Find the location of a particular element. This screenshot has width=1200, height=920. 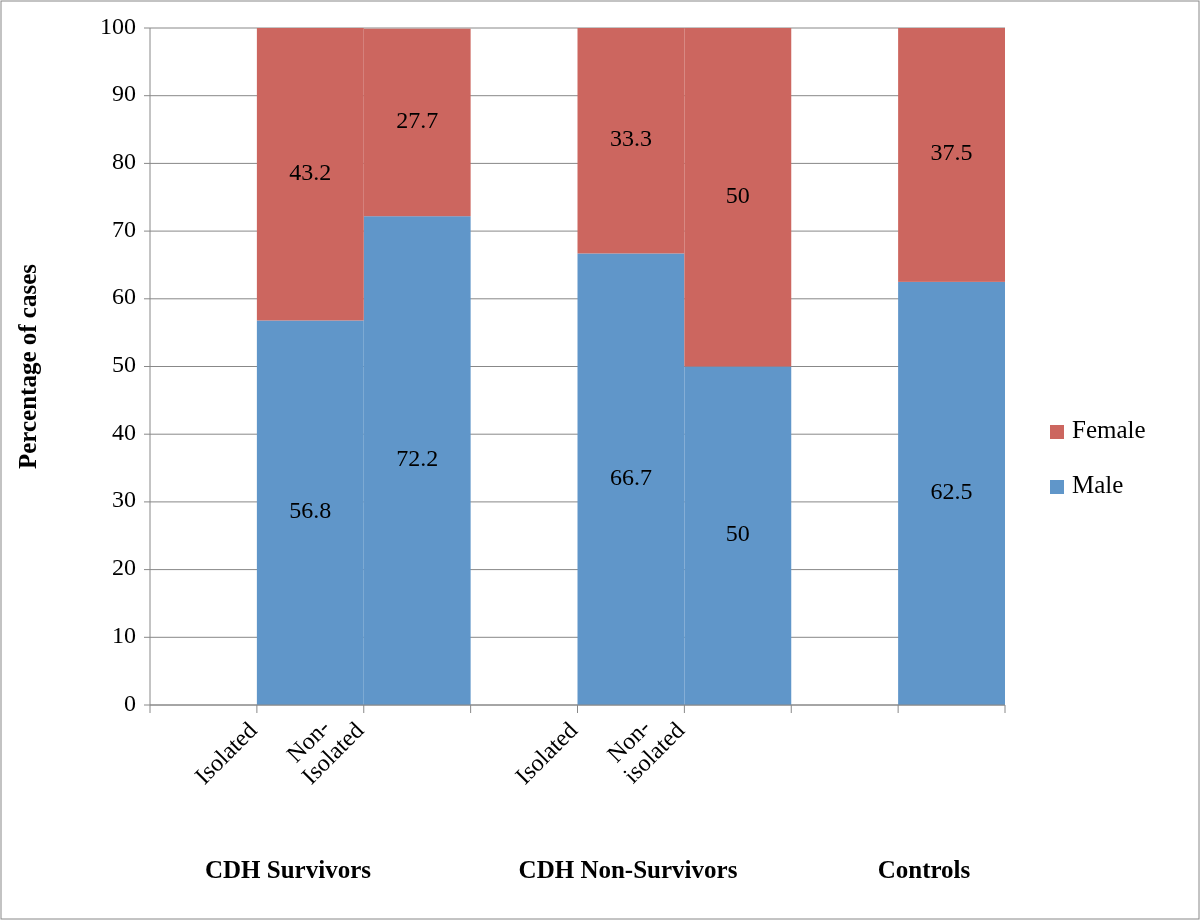

y-tick-label: 90 is located at coordinates (124, 93).